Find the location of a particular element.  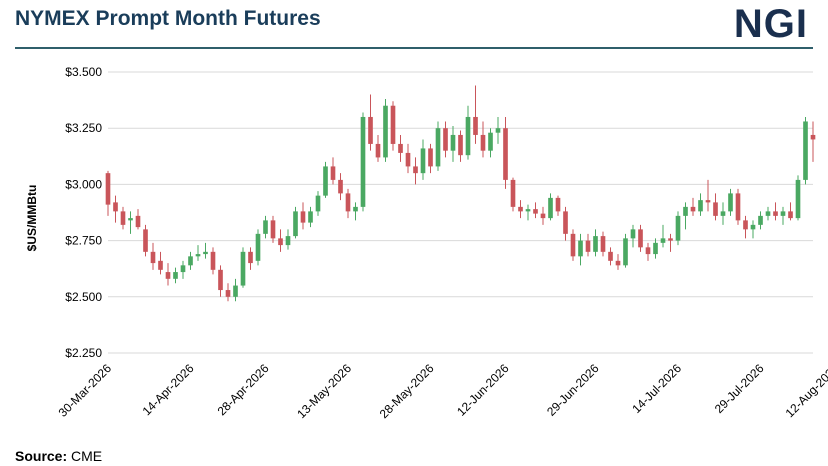

x-tick-label: 29-Jul-2026 is located at coordinates (739, 388).